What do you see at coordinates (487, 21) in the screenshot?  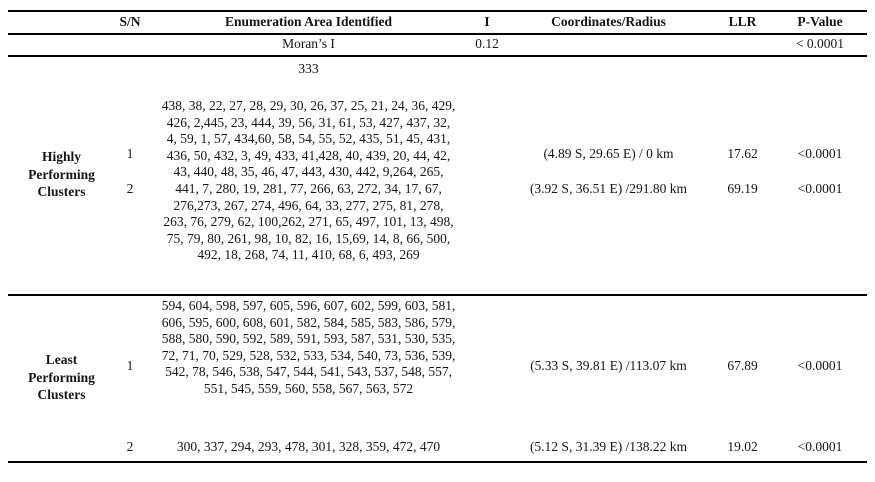 I see `col-header-i: I` at bounding box center [487, 21].